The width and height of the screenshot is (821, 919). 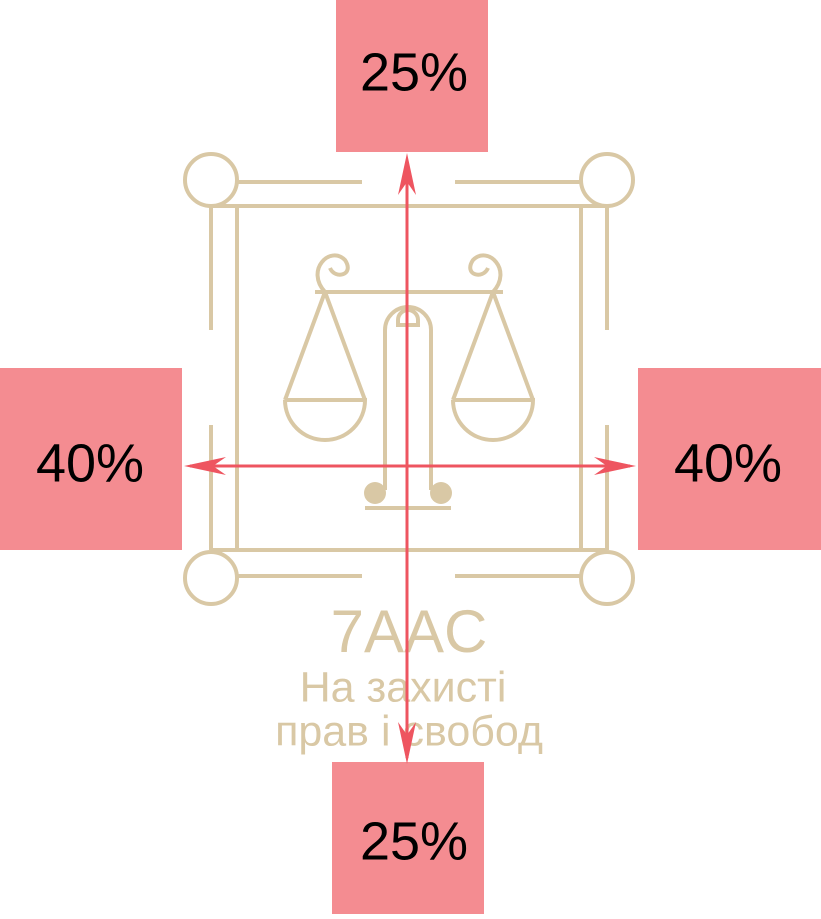 I want to click on logo-name: 7AAC, so click(x=409, y=631).